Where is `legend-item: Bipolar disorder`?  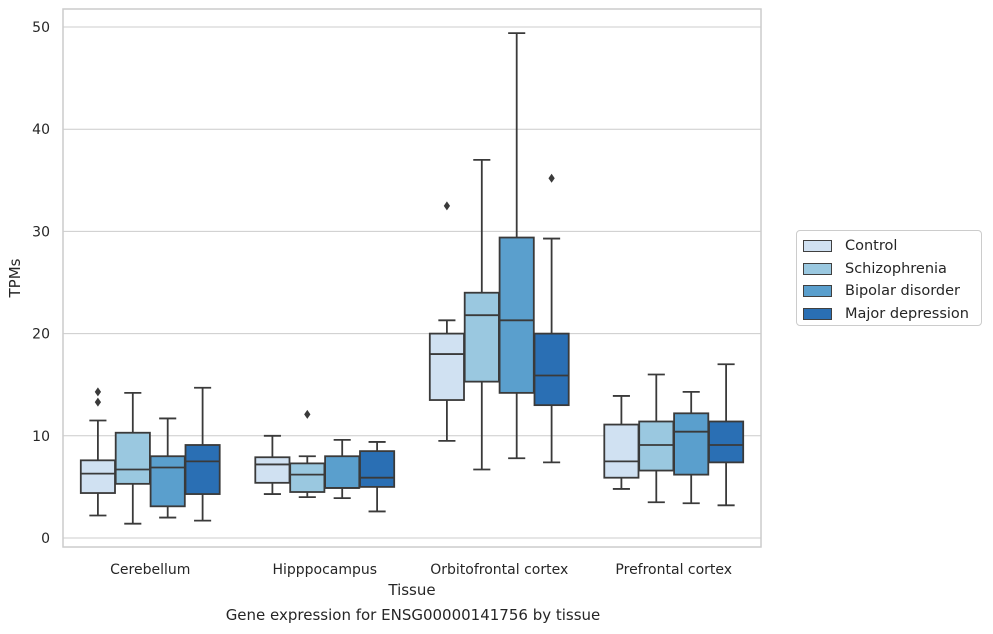
legend-item: Bipolar disorder is located at coordinates (889, 291).